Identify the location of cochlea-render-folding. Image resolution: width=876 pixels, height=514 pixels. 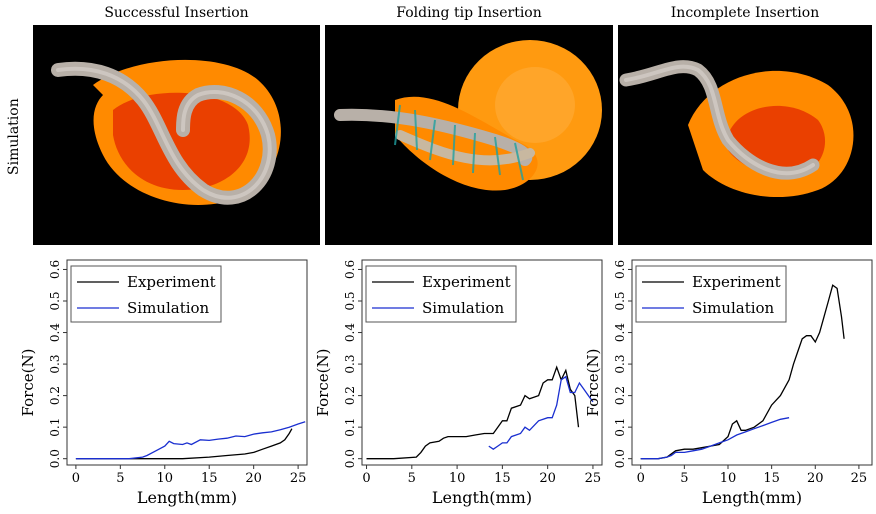
(468, 115).